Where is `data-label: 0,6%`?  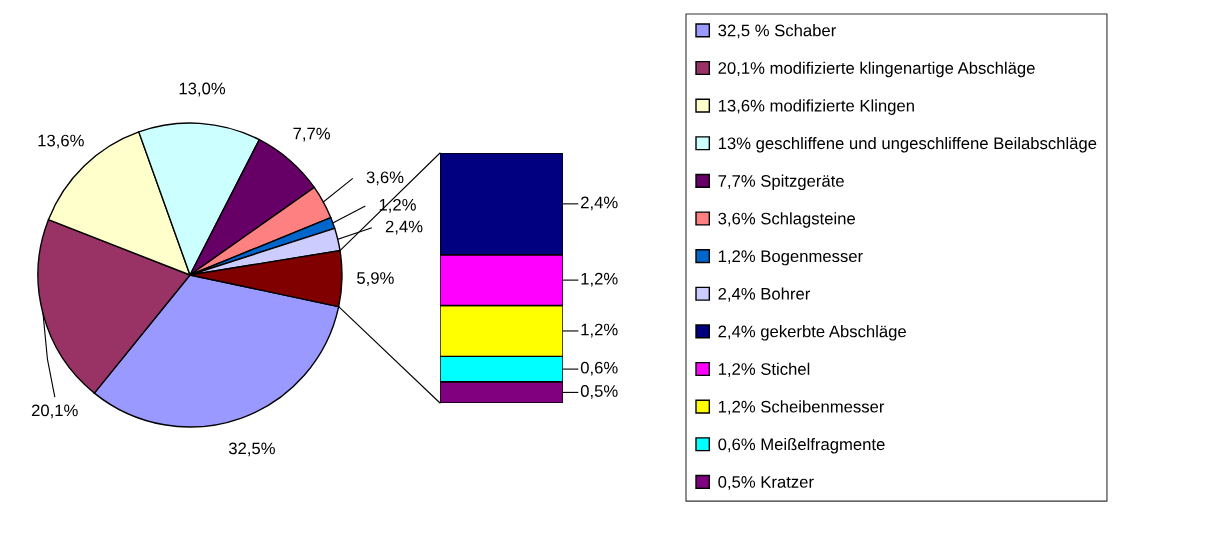
data-label: 0,6% is located at coordinates (599, 368).